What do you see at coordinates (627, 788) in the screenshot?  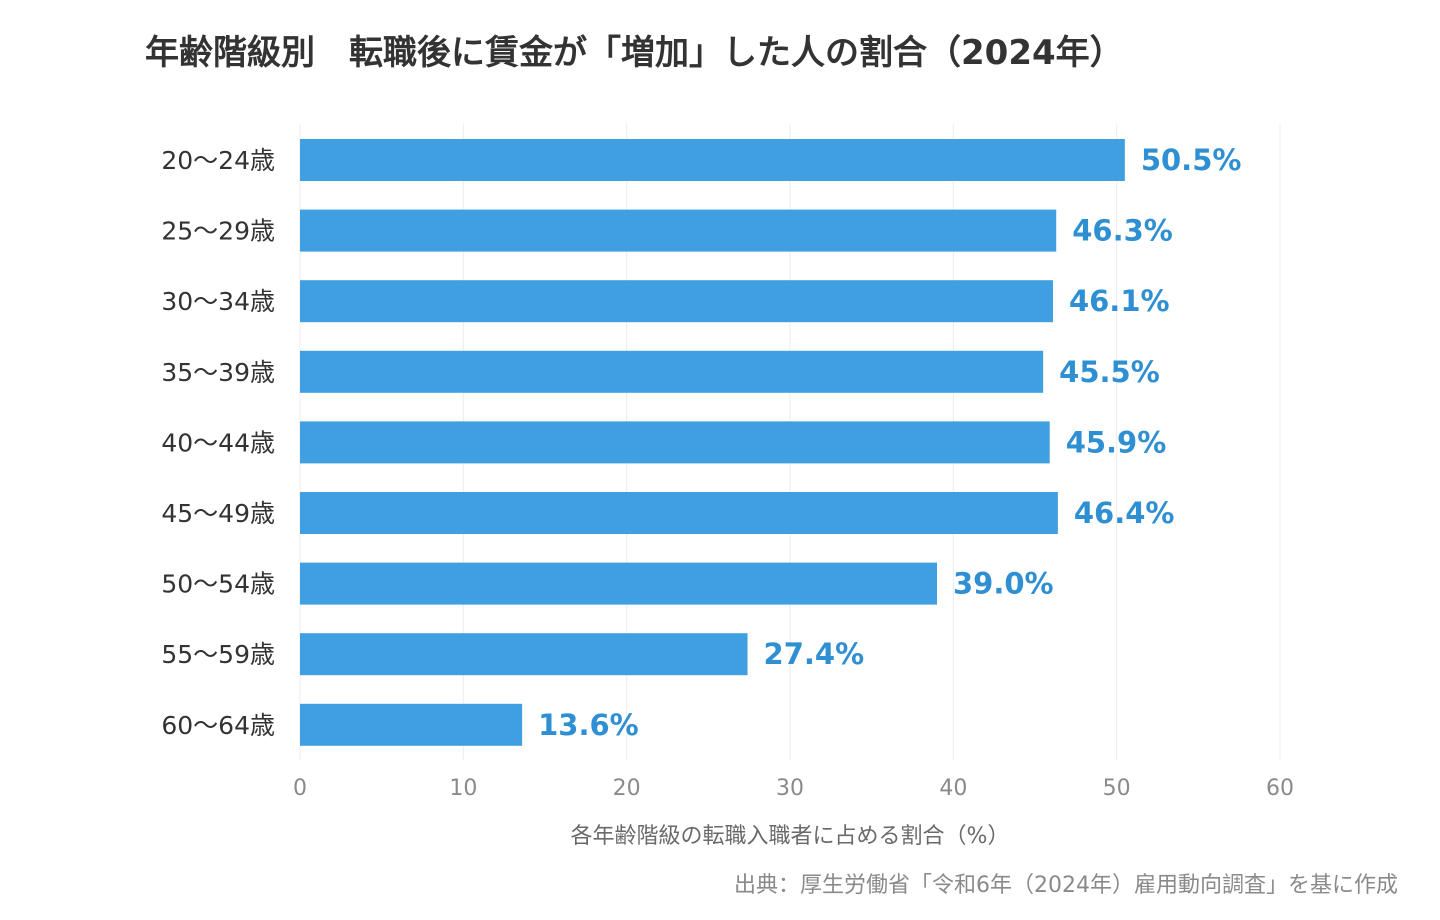 I see `x-tick-label: 20` at bounding box center [627, 788].